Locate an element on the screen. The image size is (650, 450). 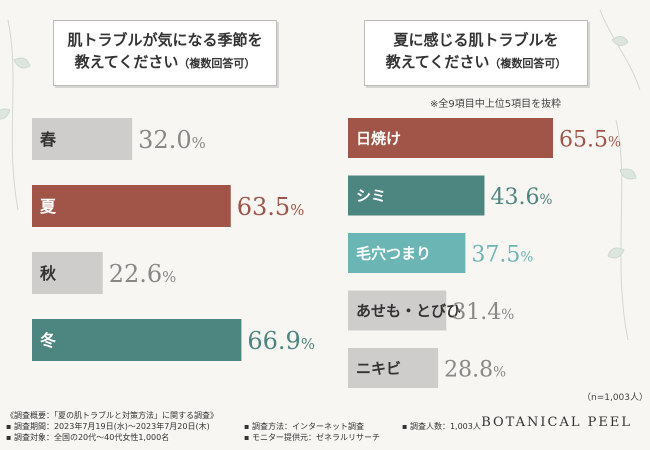
season-value-label: 32.0% is located at coordinates (172, 140).